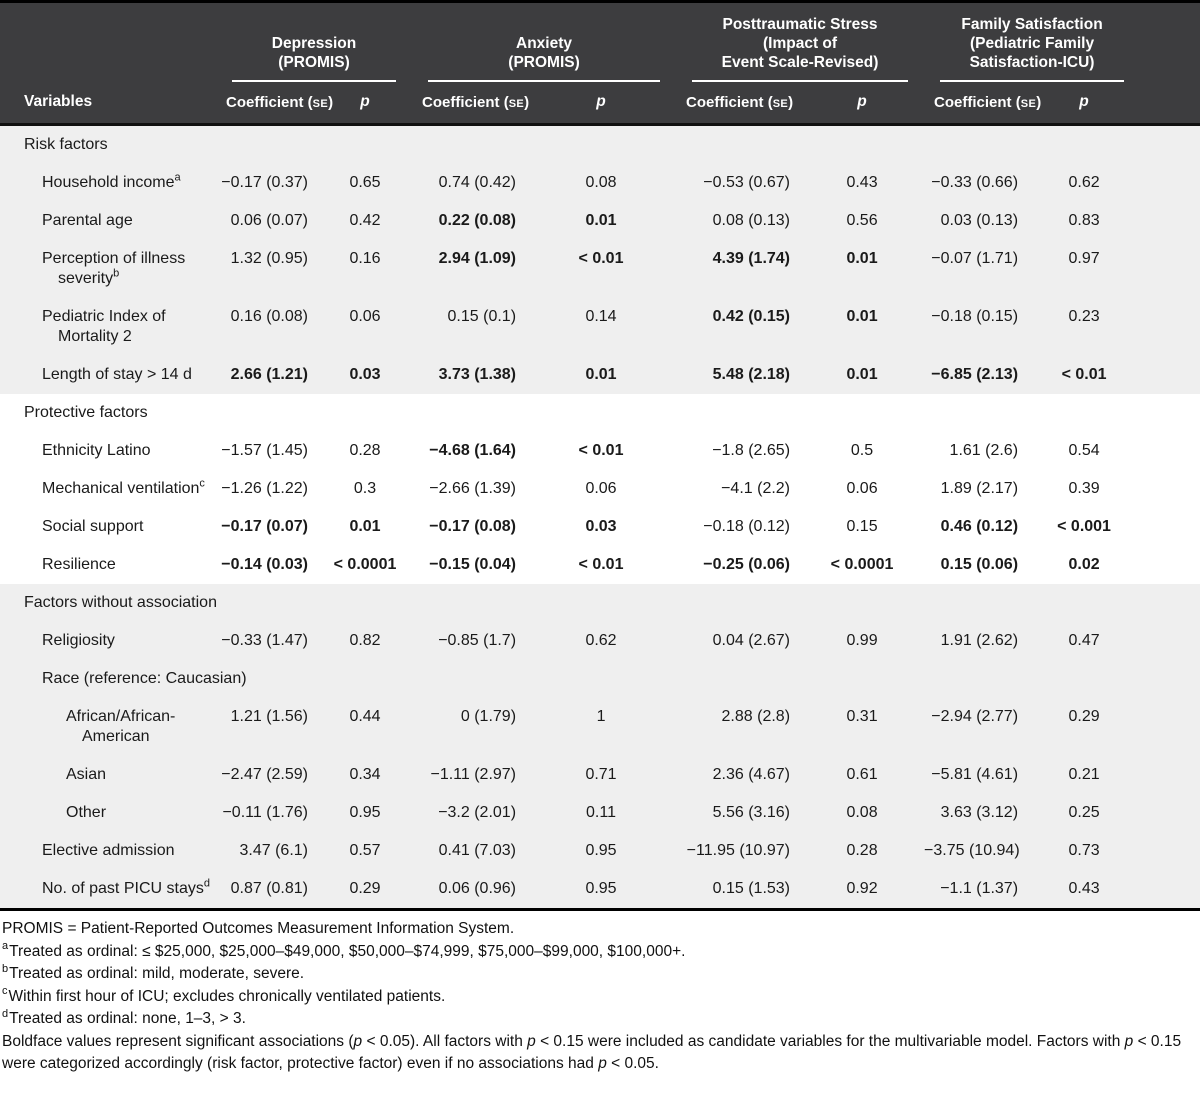 The width and height of the screenshot is (1200, 1102). I want to click on coefficient-cell: −11.95 (10.97), so click(738, 851).